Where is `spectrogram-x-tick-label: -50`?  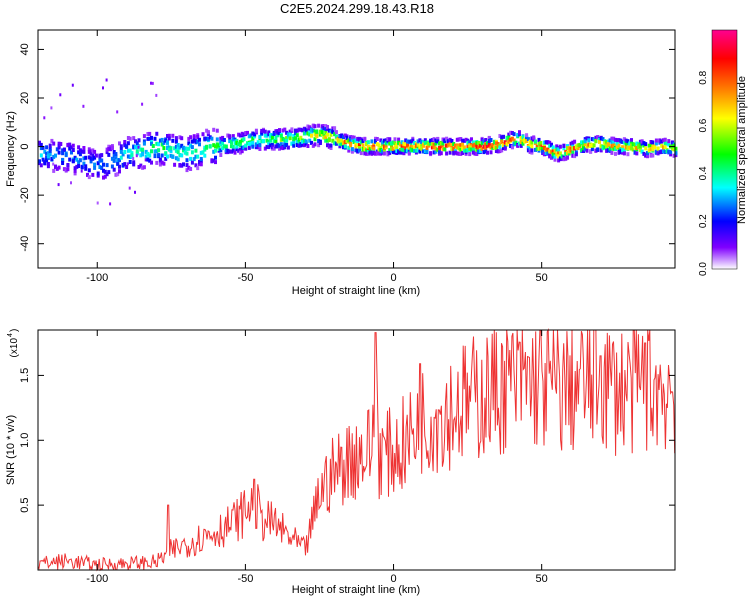
spectrogram-x-tick-label: -50 is located at coordinates (245, 278).